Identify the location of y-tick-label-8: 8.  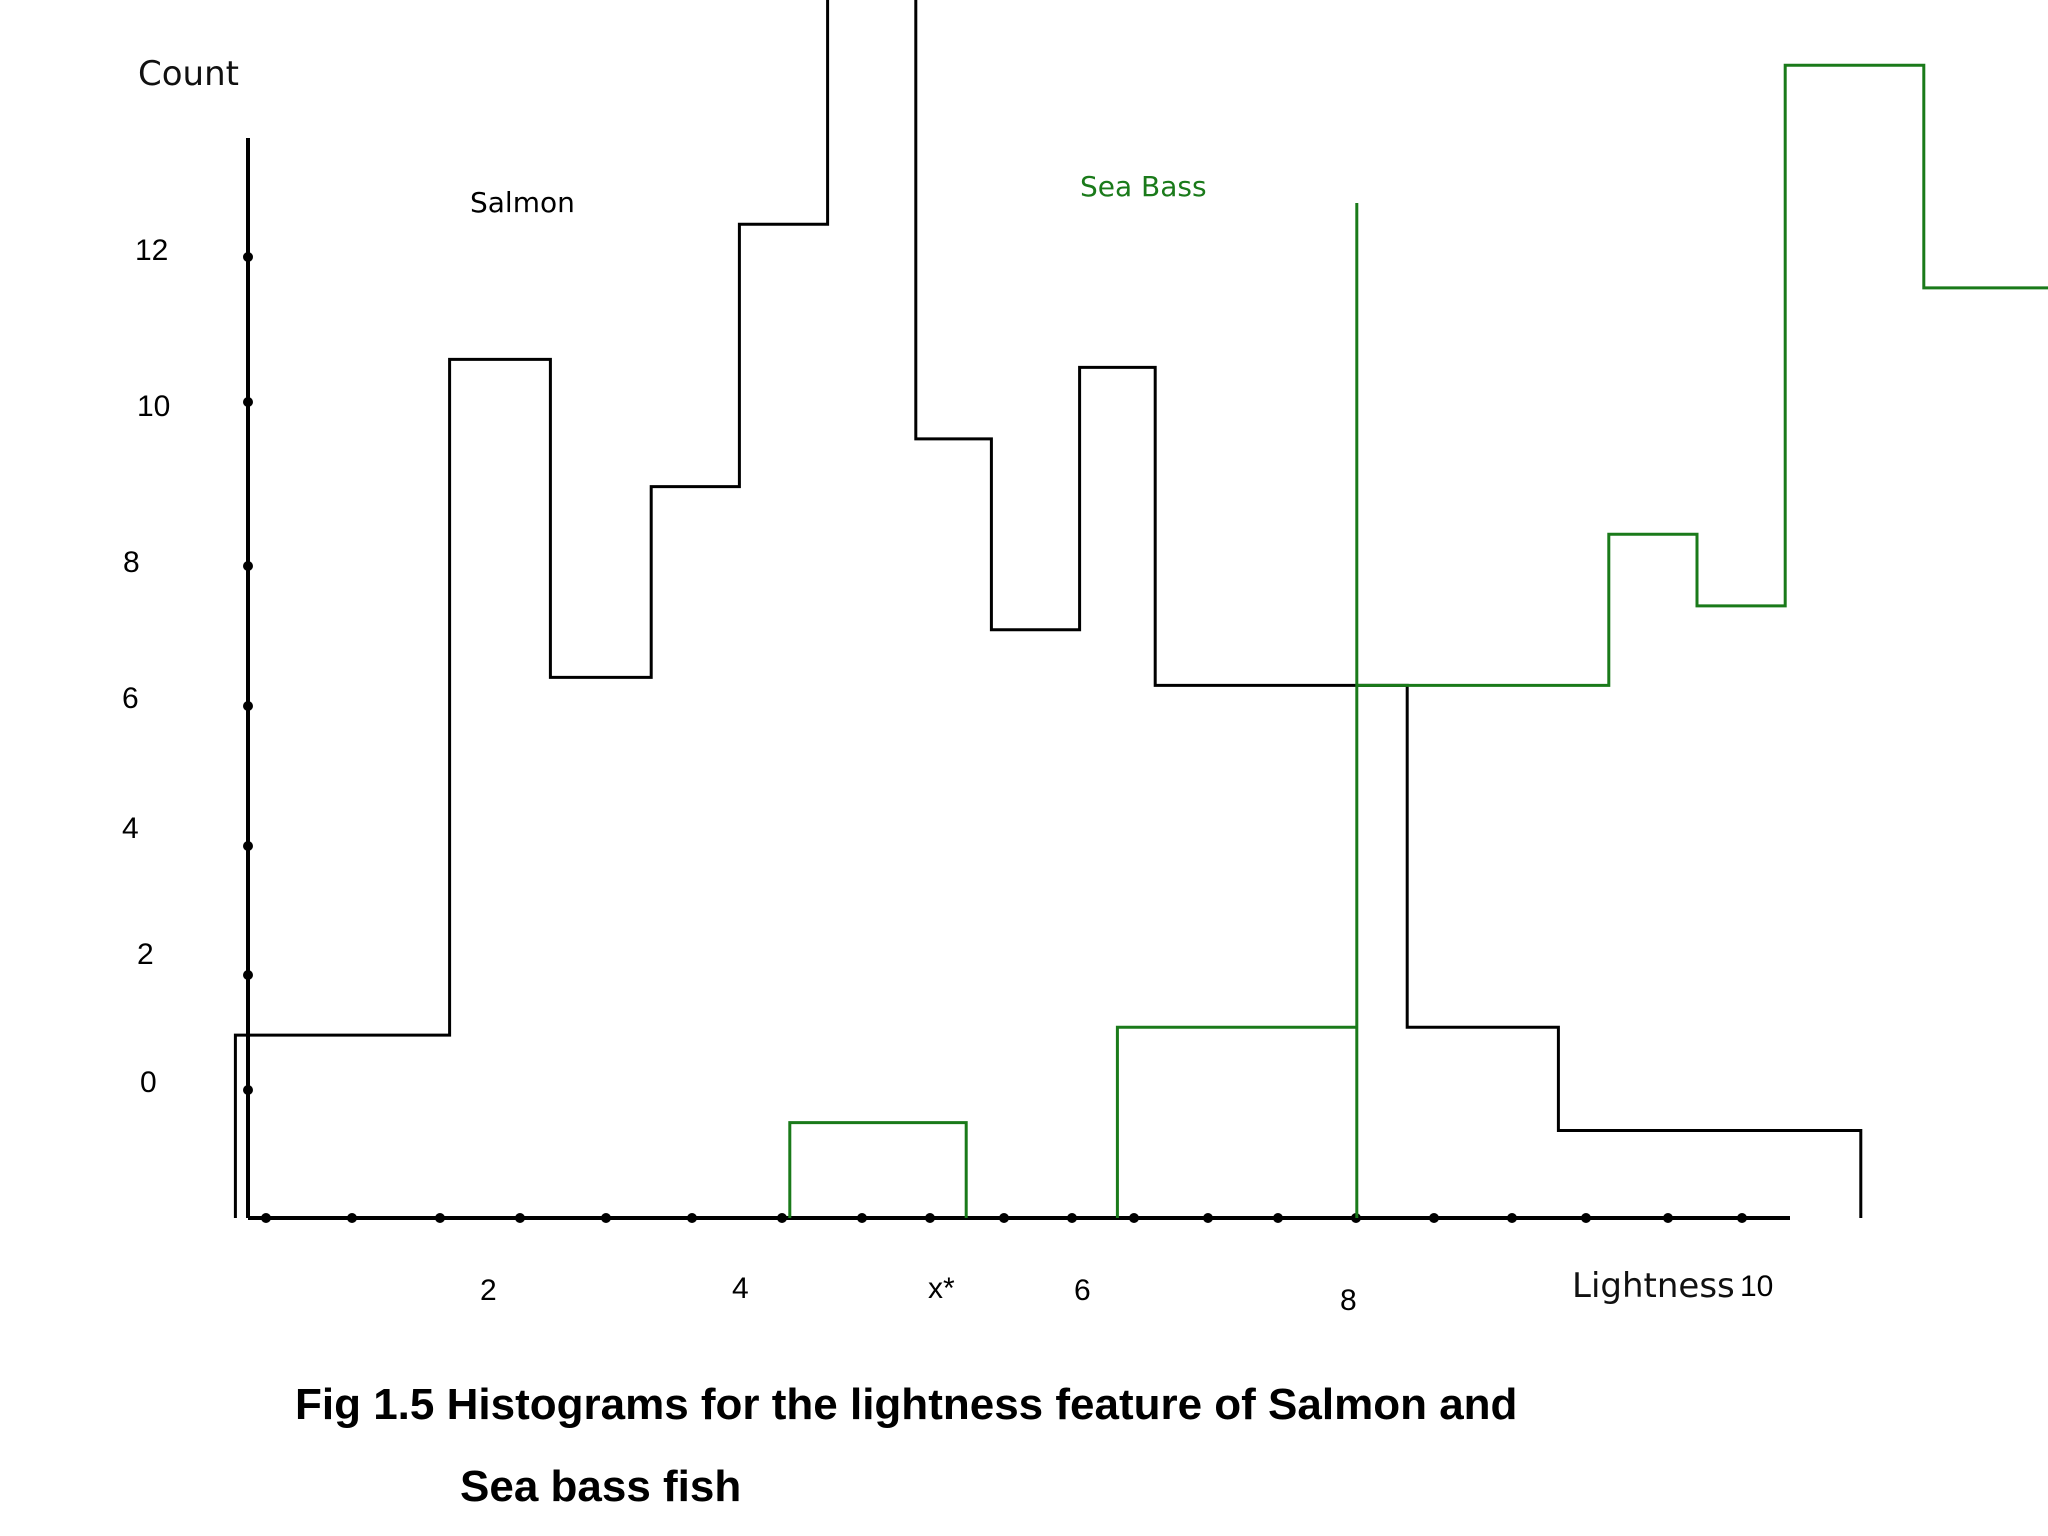
(131, 562).